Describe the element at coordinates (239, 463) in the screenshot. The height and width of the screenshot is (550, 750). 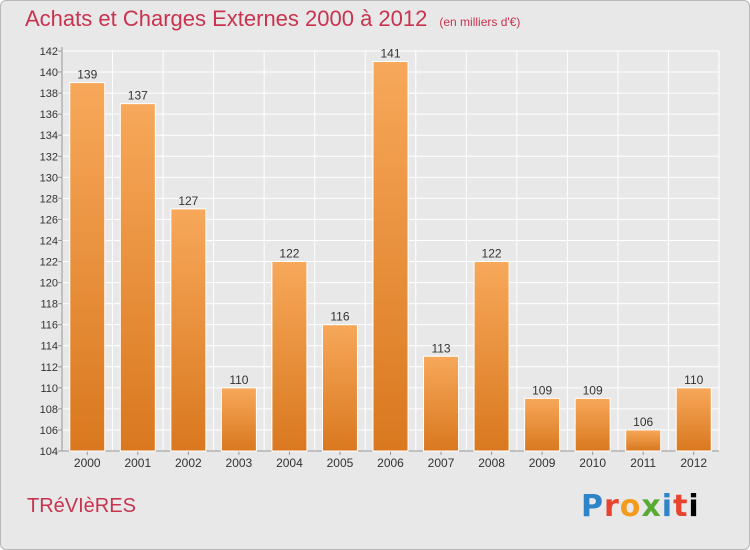
I see `x-tick-label: 2003` at that location.